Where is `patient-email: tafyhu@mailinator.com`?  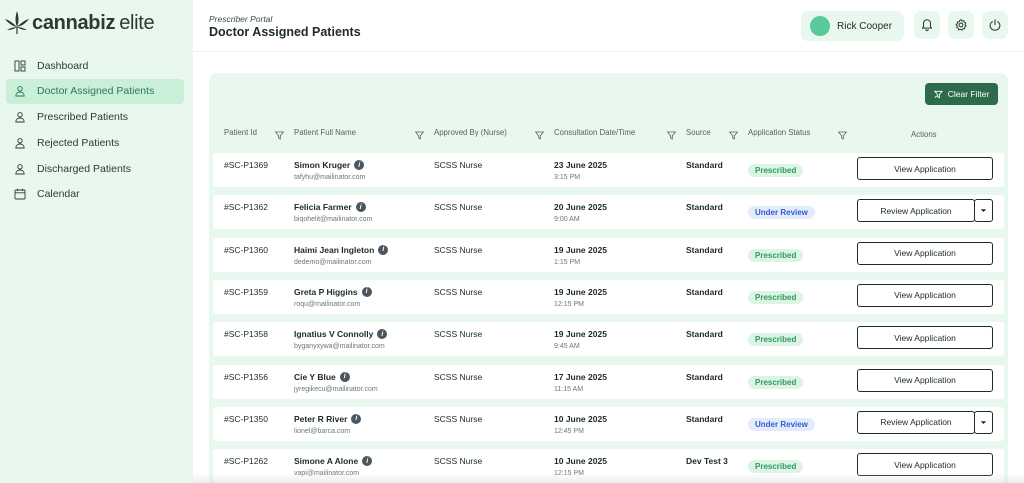
patient-email: tafyhu@mailinator.com is located at coordinates (330, 177).